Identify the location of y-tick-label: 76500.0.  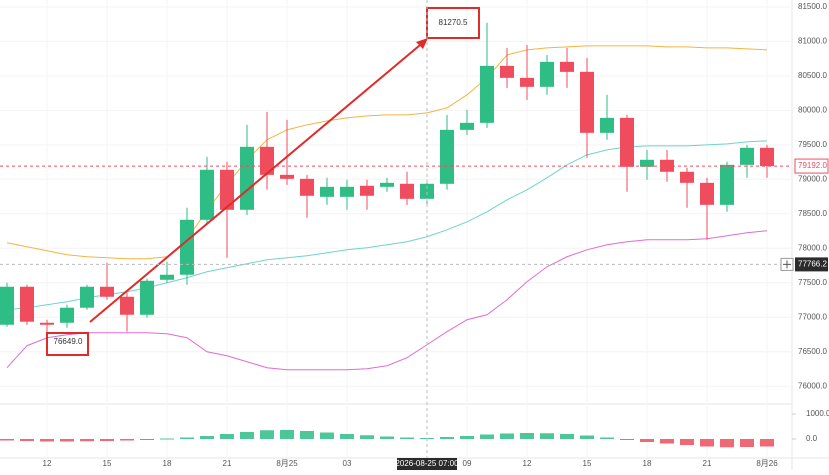
(812, 351).